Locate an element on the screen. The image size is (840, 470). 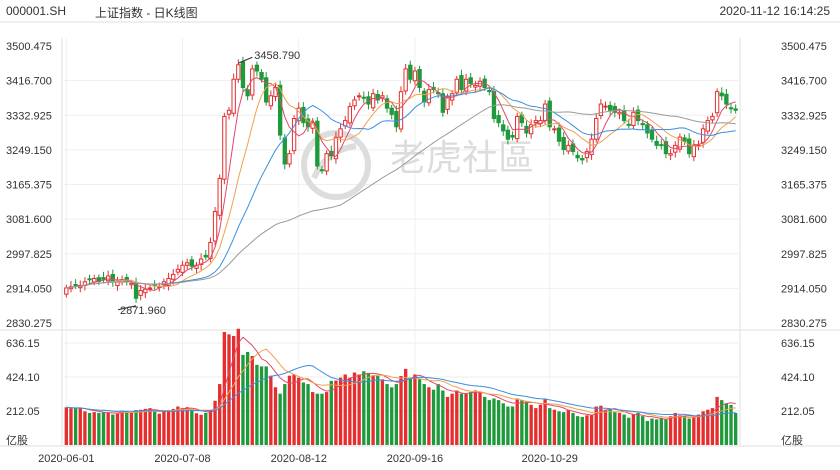
volume-unit-right: 亿股 is located at coordinates (792, 440).